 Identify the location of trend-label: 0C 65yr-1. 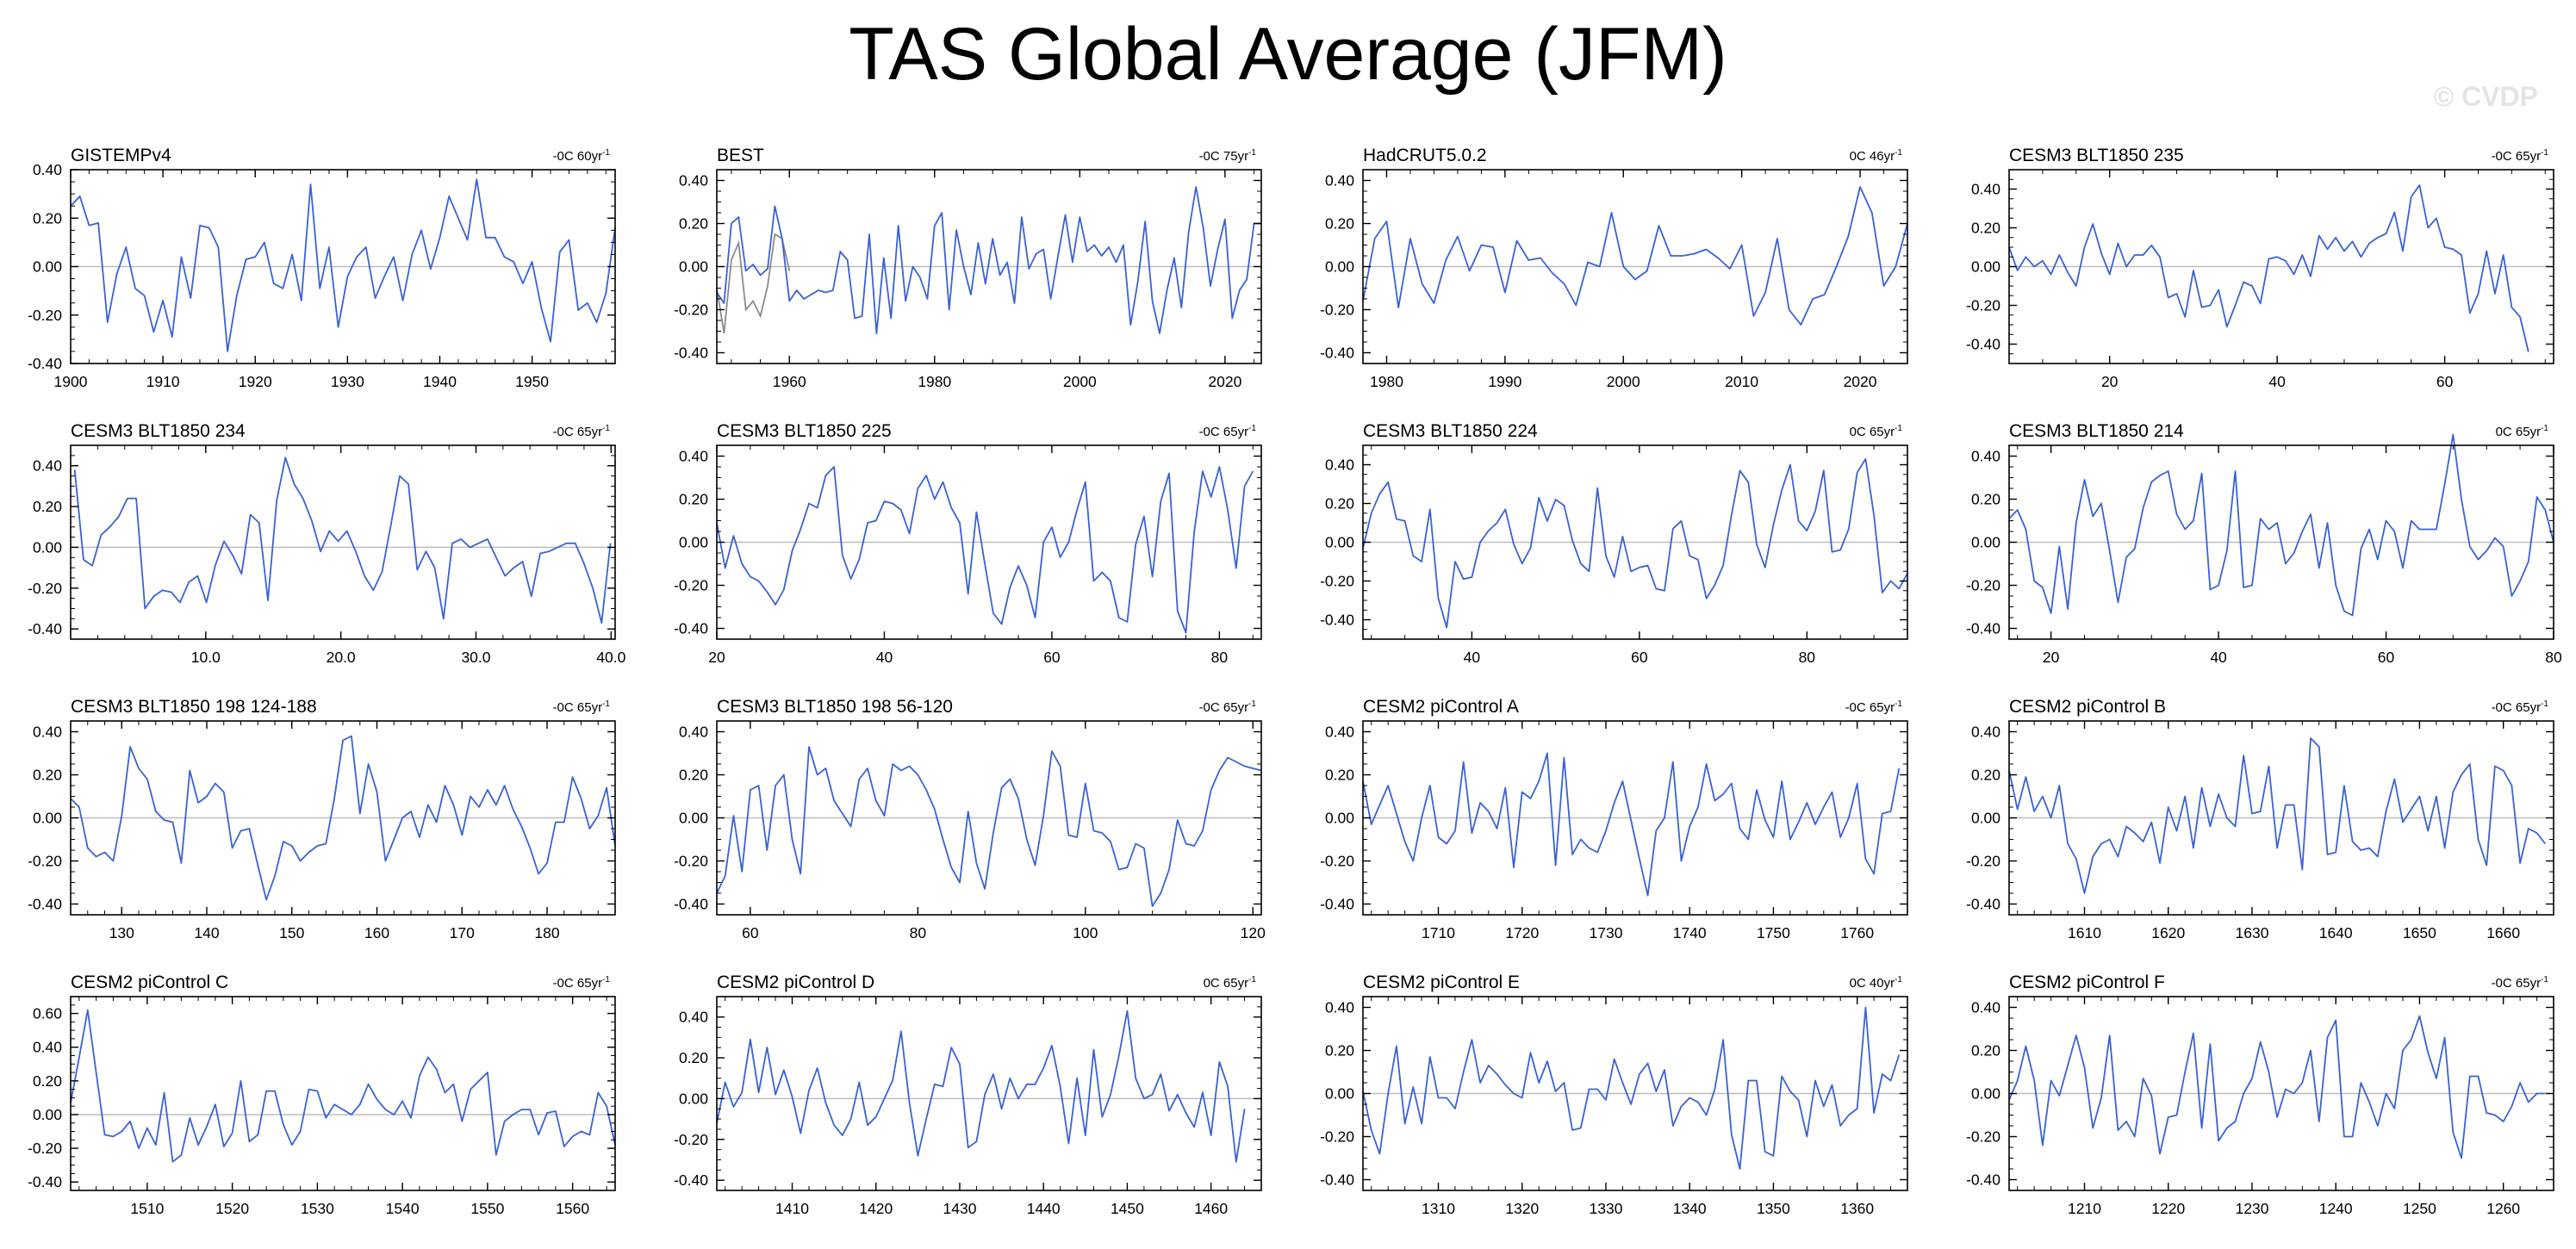
(1231, 983).